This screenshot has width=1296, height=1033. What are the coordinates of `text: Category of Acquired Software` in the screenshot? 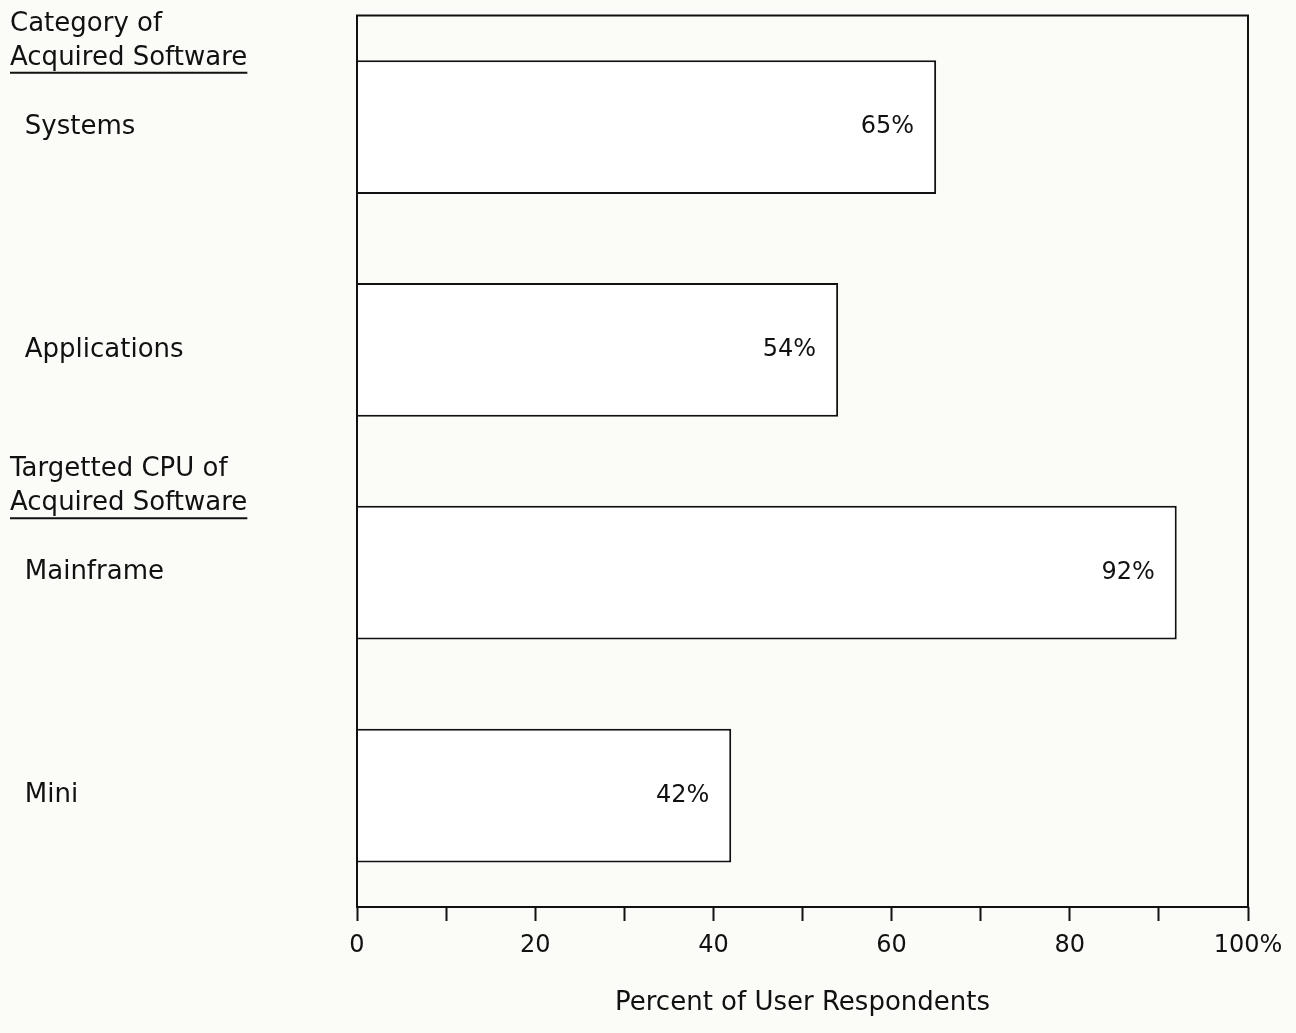 It's located at (129, 38).